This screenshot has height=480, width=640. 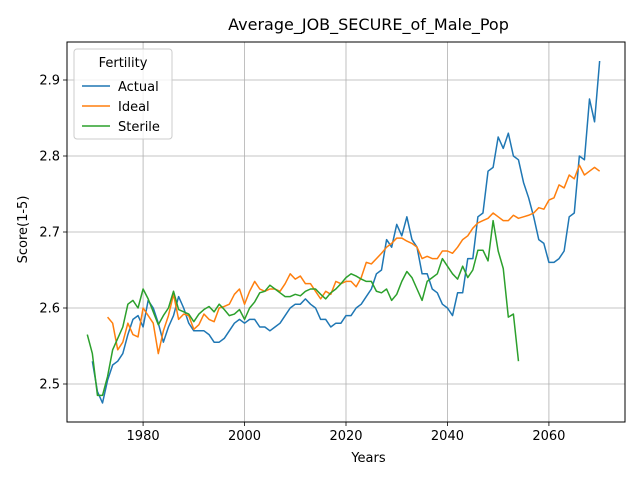 I want to click on x-tick-label: 2040, so click(x=447, y=436).